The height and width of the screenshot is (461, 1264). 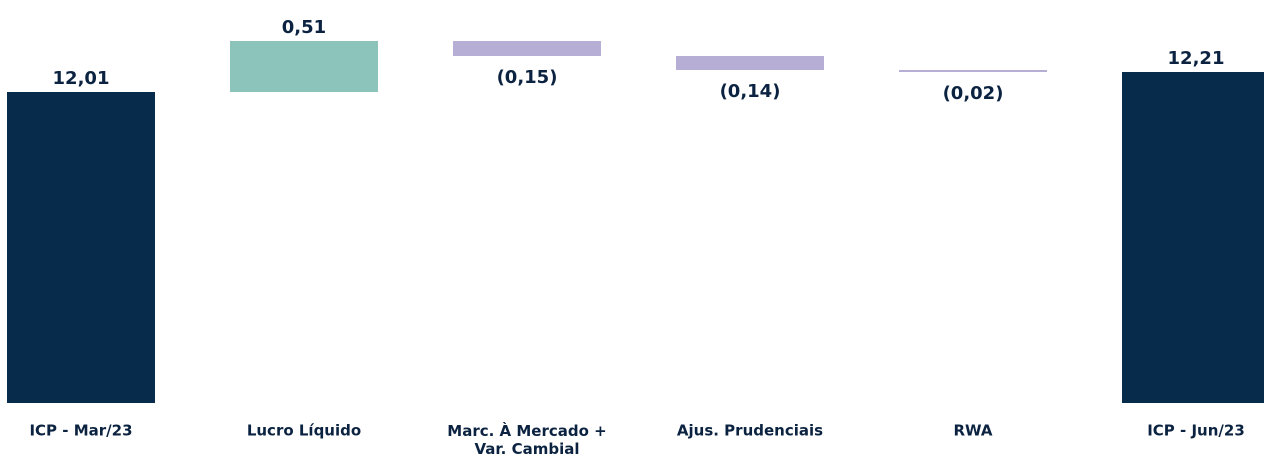 I want to click on x-tick-label: Lucro Líquido, so click(x=304, y=431).